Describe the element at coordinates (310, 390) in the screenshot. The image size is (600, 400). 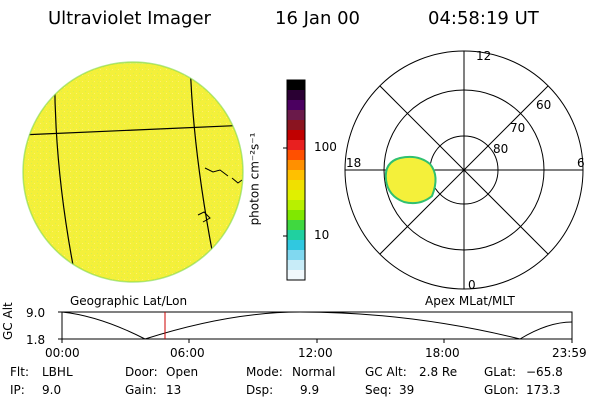
I see `info-val-dsp: 9.9` at that location.